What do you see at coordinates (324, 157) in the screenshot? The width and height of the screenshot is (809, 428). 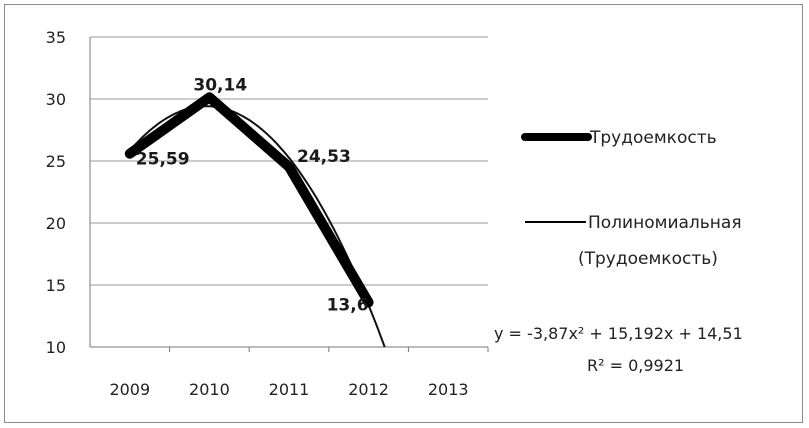 I see `data-label: 24,53` at bounding box center [324, 157].